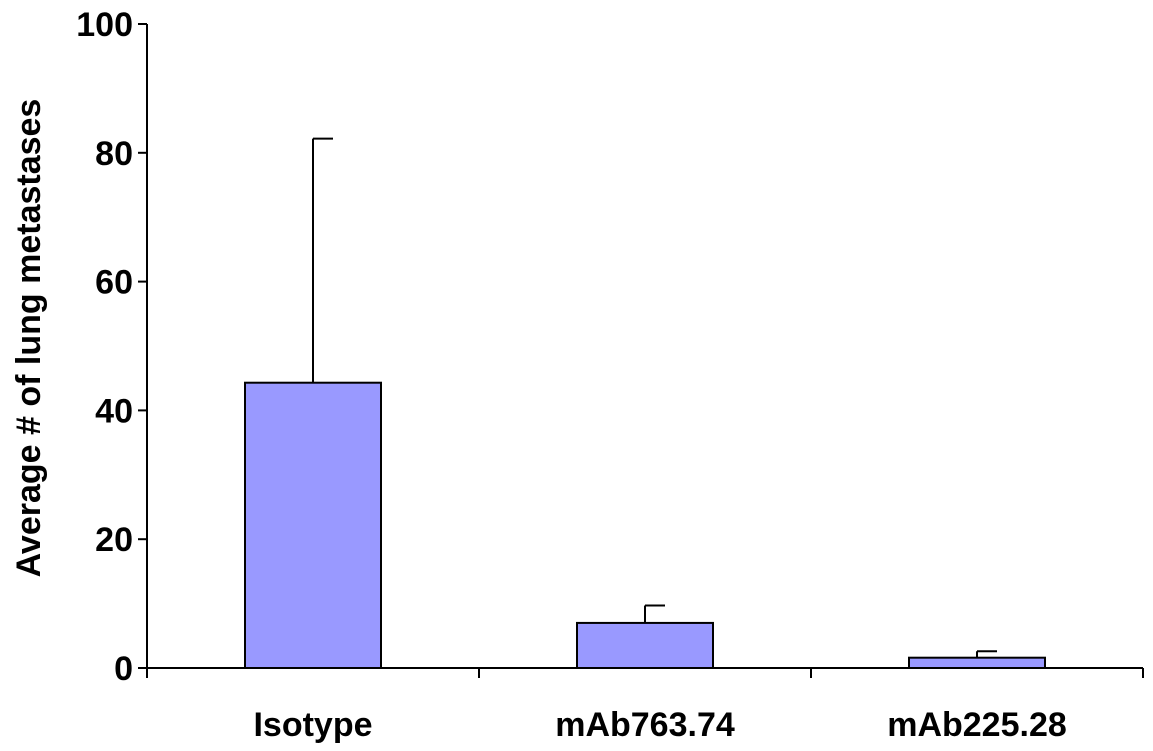  Describe the element at coordinates (123, 669) in the screenshot. I see `y-tick-label: 0` at that location.